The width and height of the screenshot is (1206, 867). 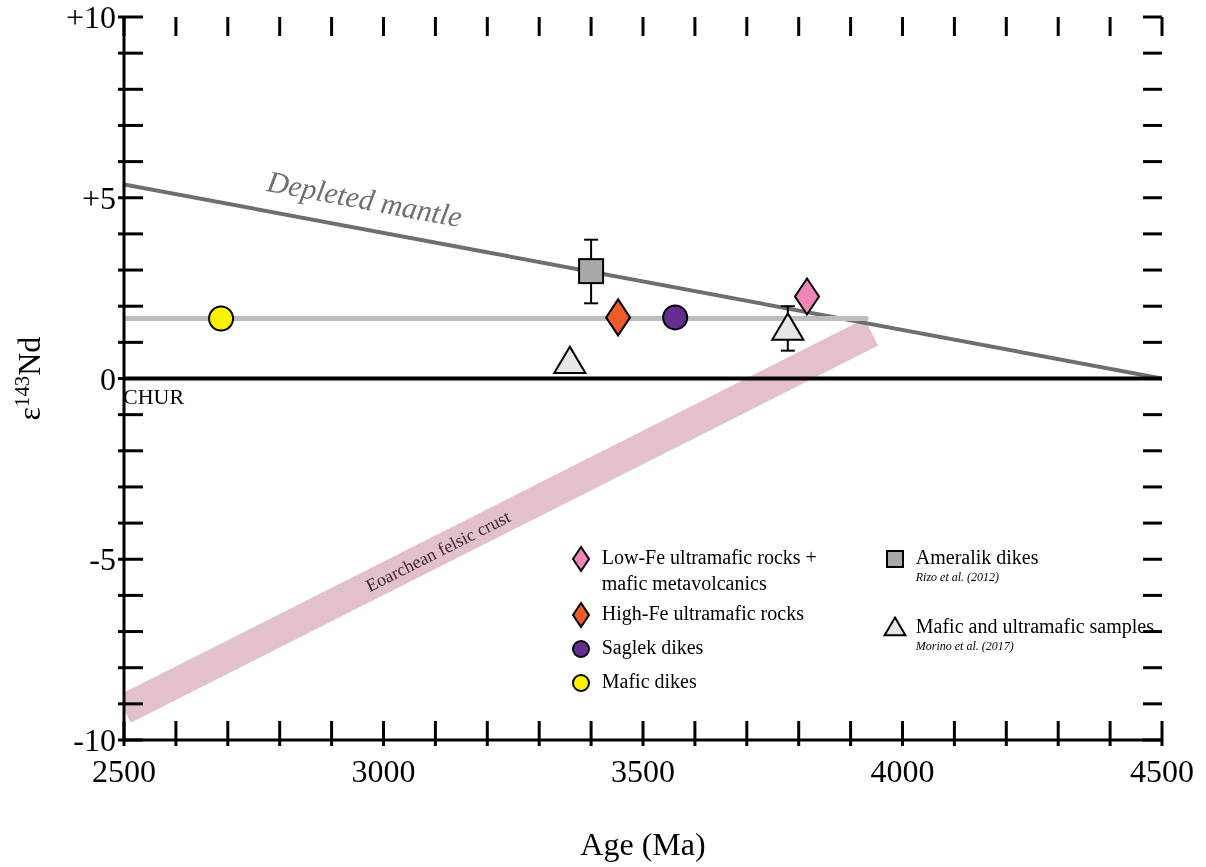 I want to click on y-tick-label: +5, so click(x=98, y=197).